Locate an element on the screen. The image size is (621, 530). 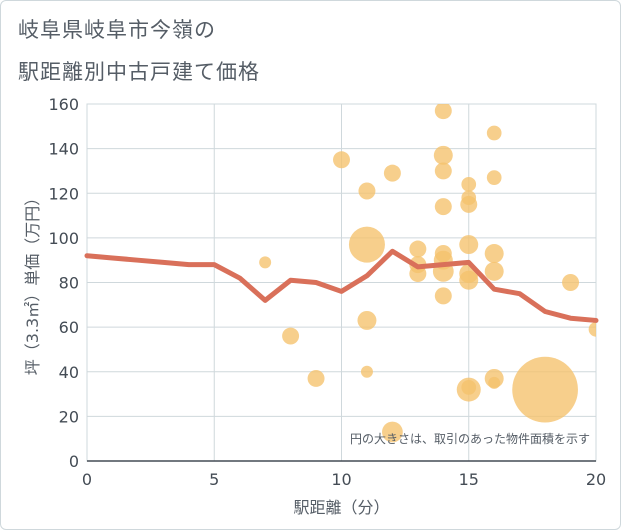
y-axis-title: 坪（3.3㎡）単価（万円） is located at coordinates (32, 282).